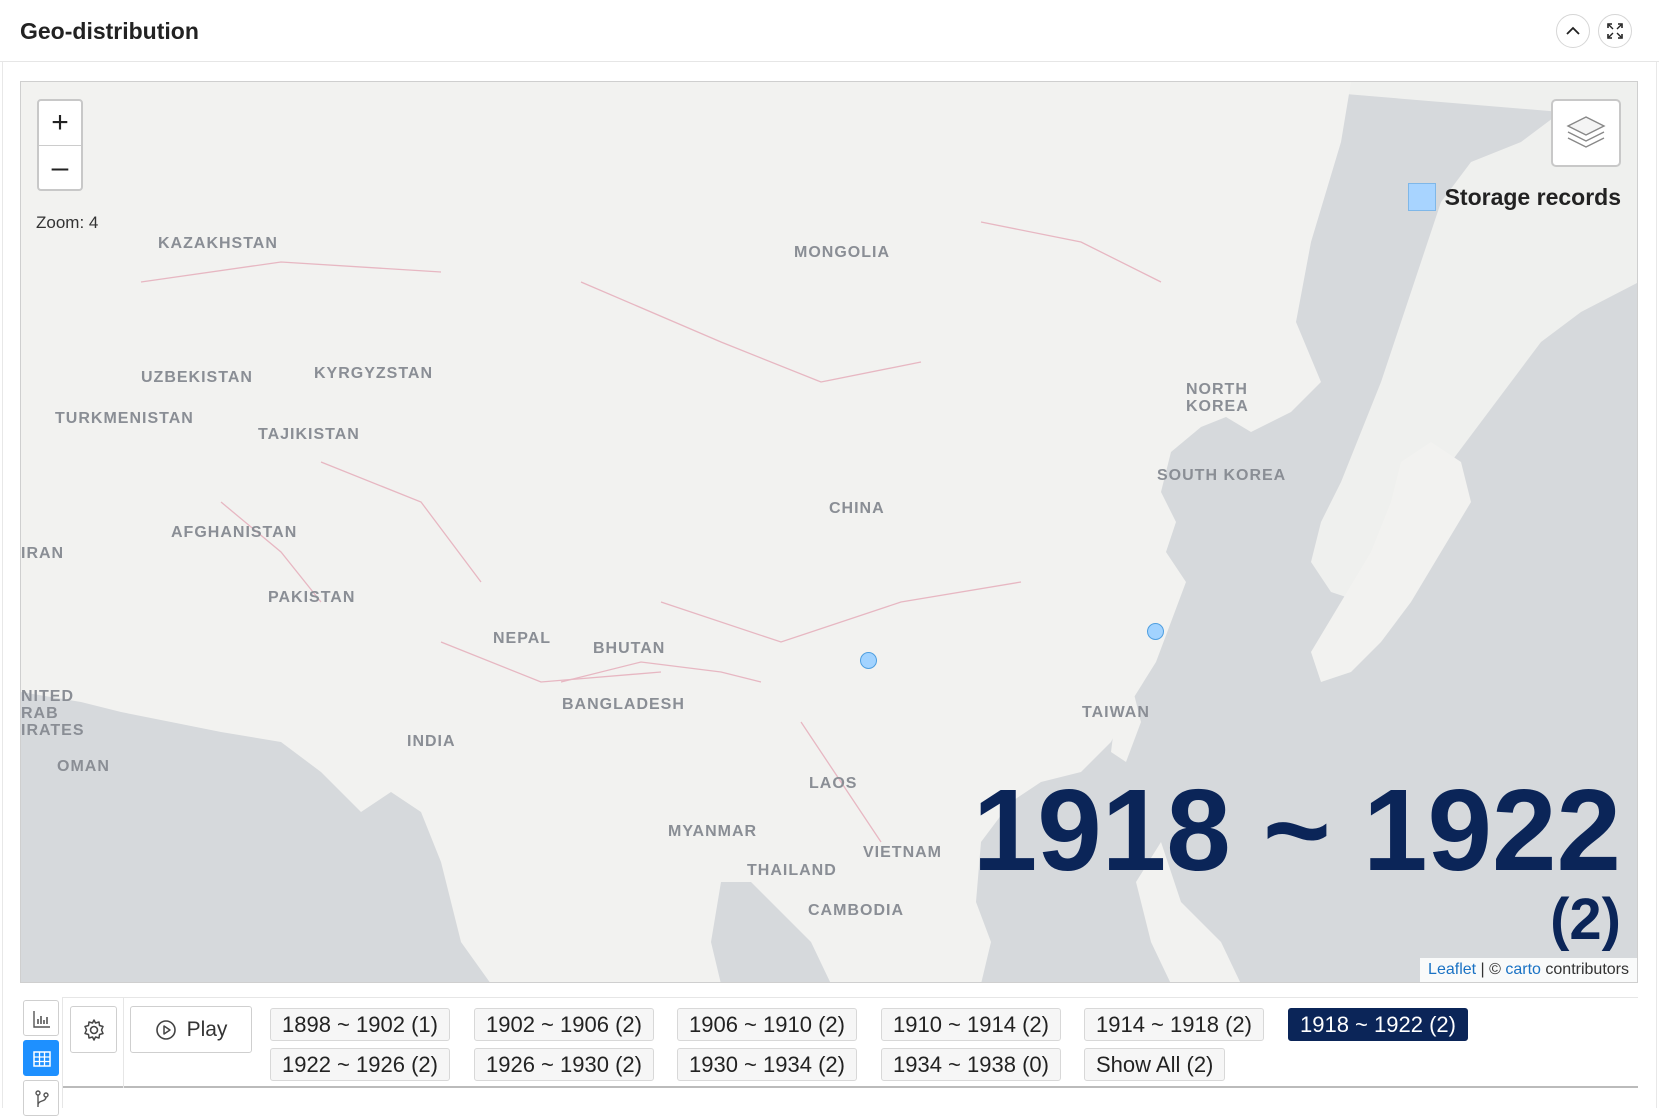 This screenshot has width=1659, height=1116. I want to click on label-oman: OMAN, so click(83, 766).